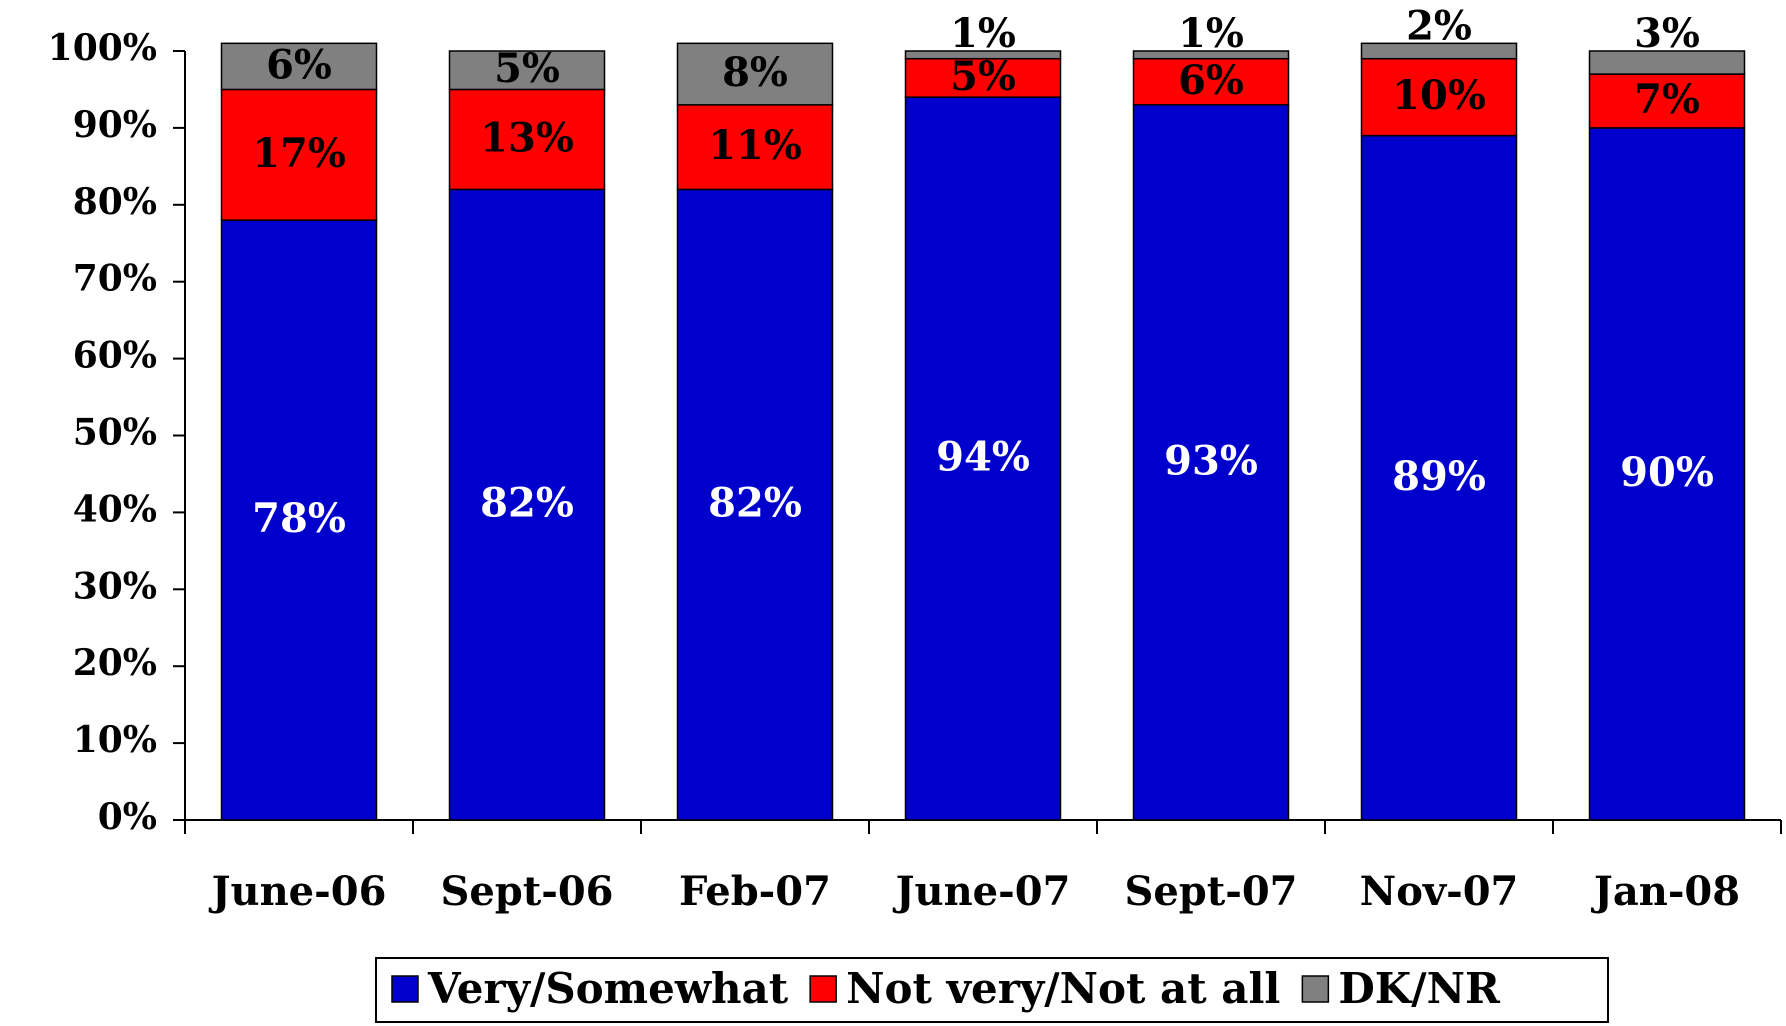 This screenshot has width=1786, height=1026. What do you see at coordinates (1419, 988) in the screenshot?
I see `legend-label: DK/NR` at bounding box center [1419, 988].